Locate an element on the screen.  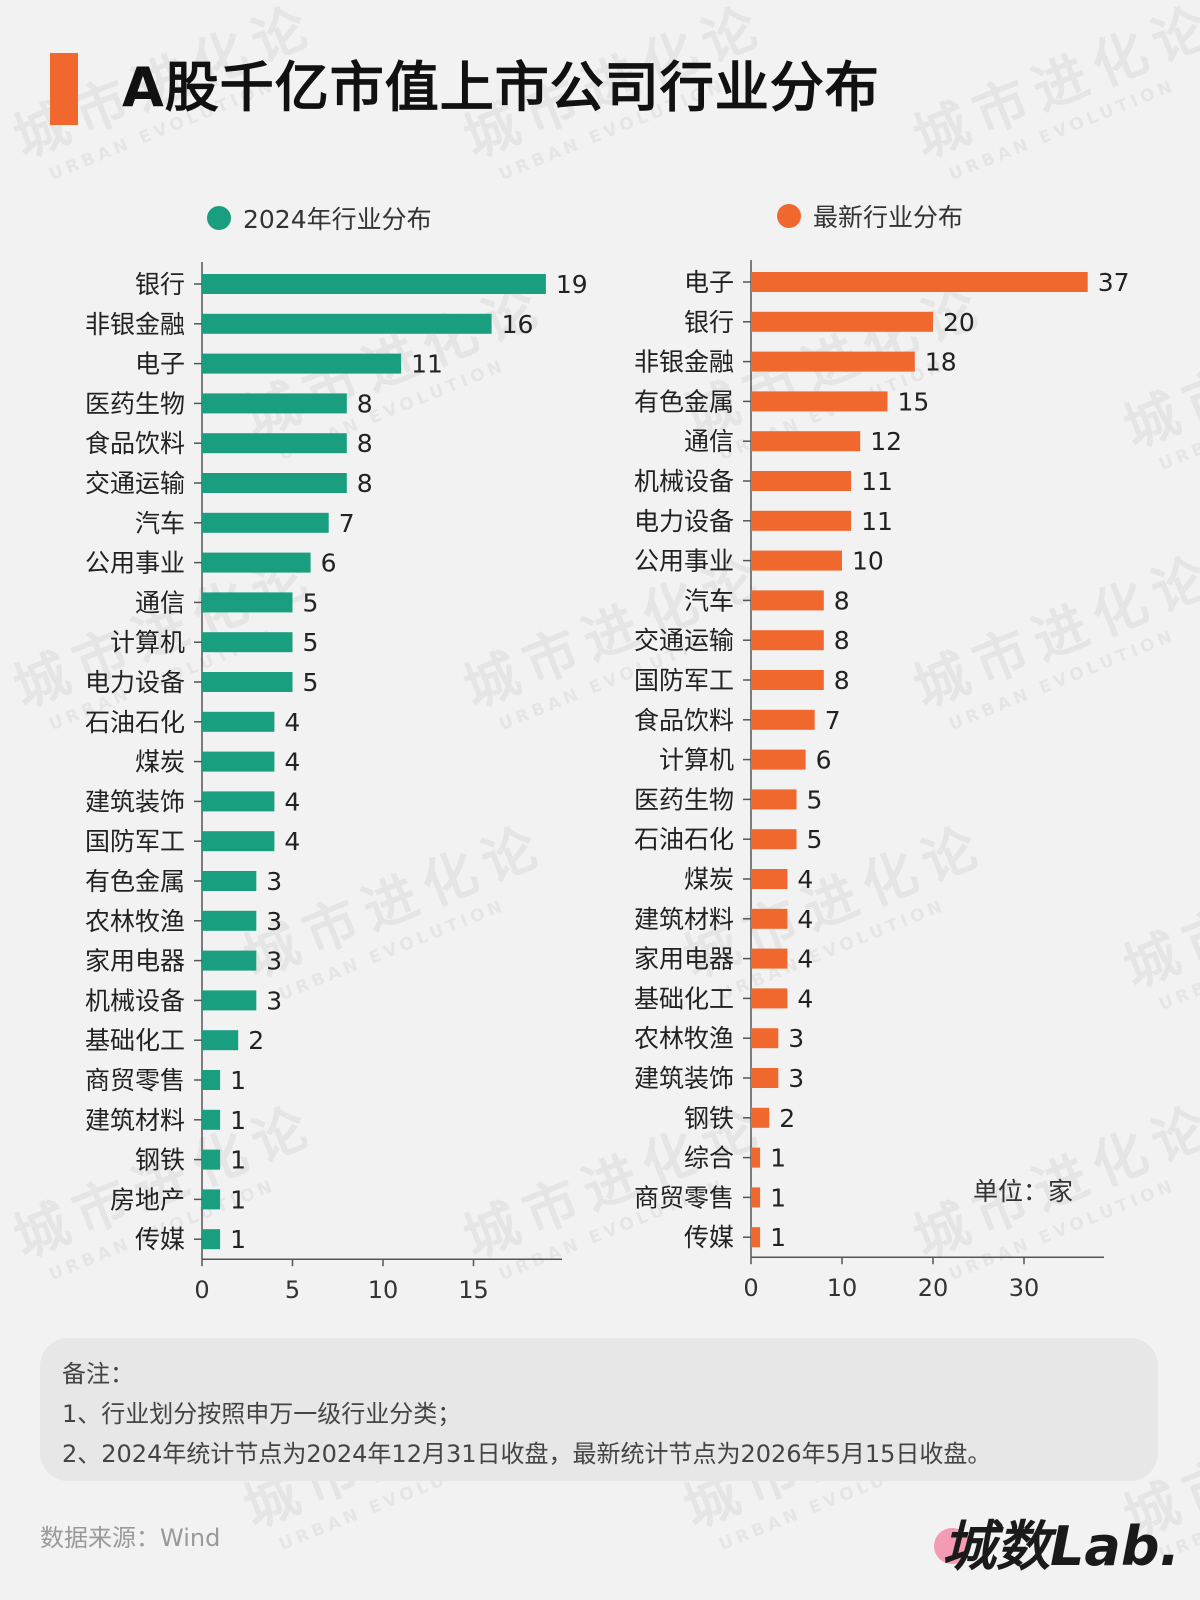
data-source: 数据来源：Wind is located at coordinates (130, 1538).